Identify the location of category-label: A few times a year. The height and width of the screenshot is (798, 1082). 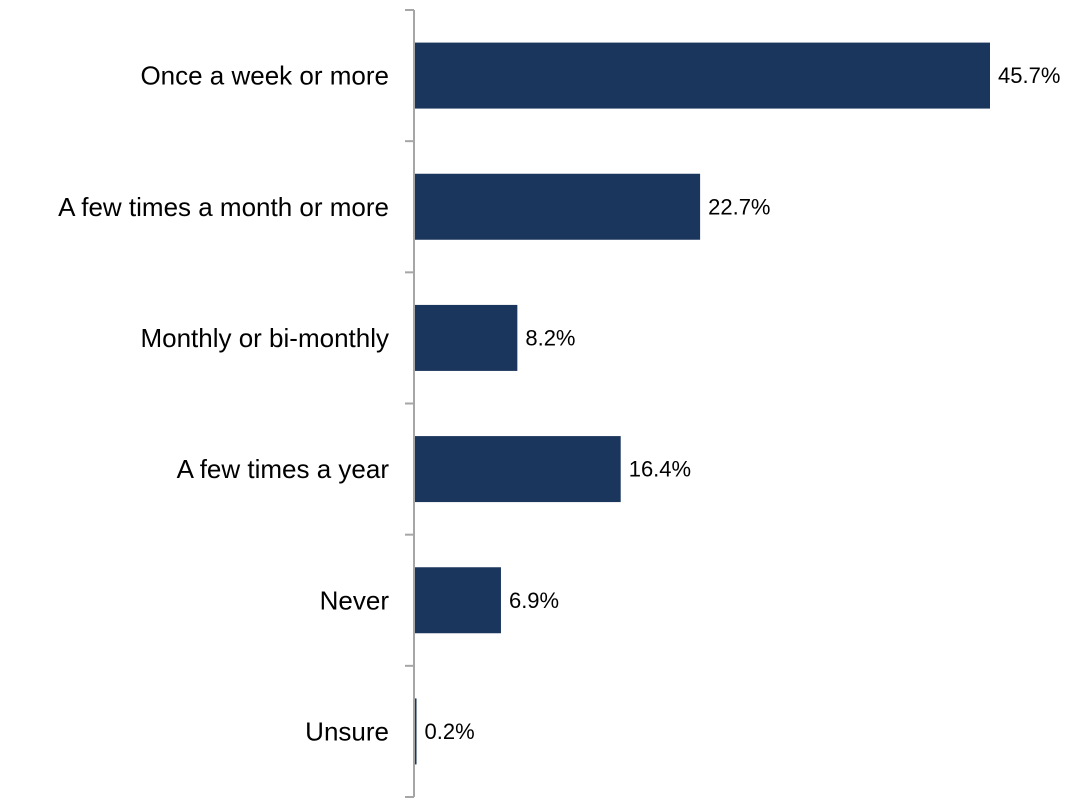
(283, 469).